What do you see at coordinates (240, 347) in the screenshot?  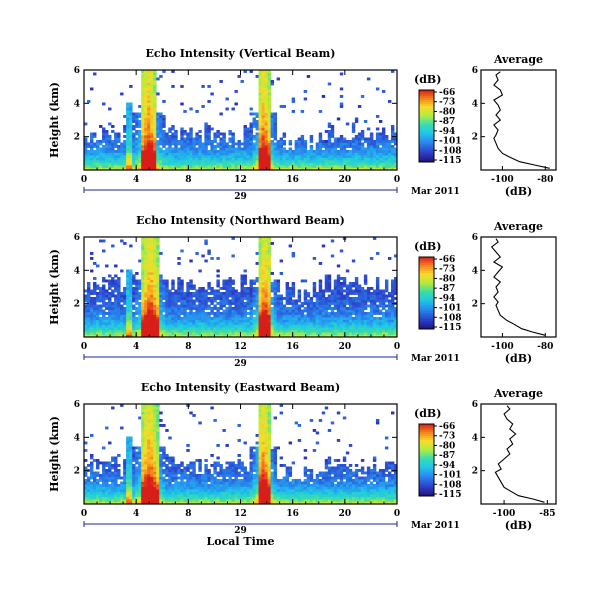 I see `x-tick-label: 12` at bounding box center [240, 347].